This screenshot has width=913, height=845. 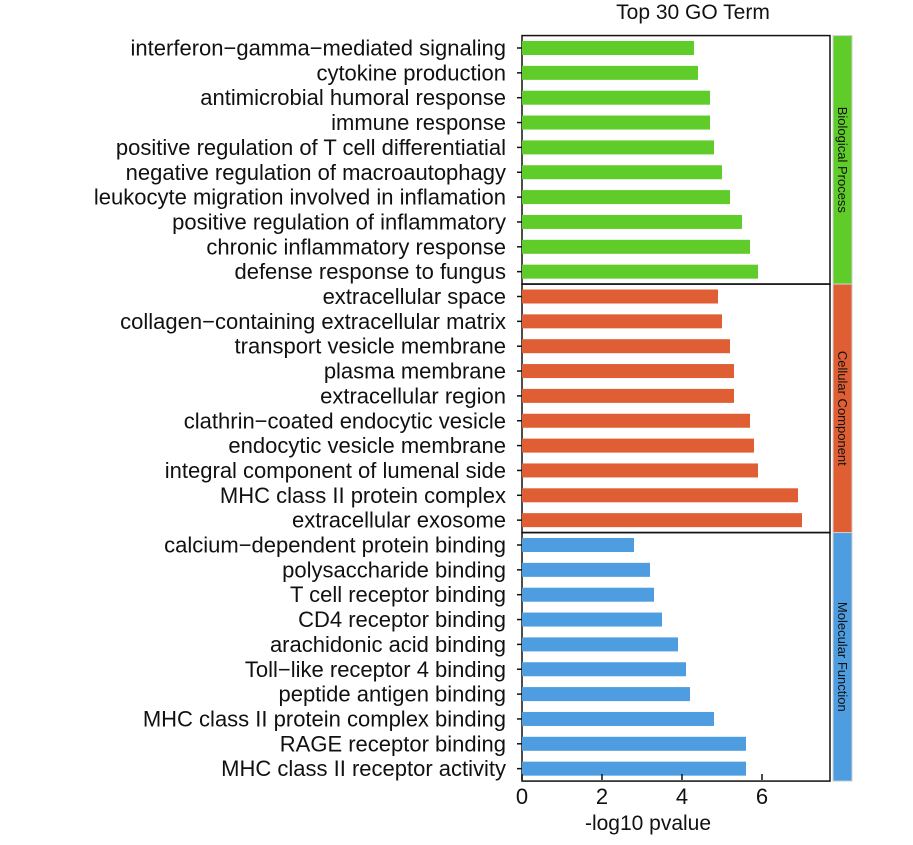 What do you see at coordinates (388, 644) in the screenshot?
I see `category-label: arachidonic acid binding` at bounding box center [388, 644].